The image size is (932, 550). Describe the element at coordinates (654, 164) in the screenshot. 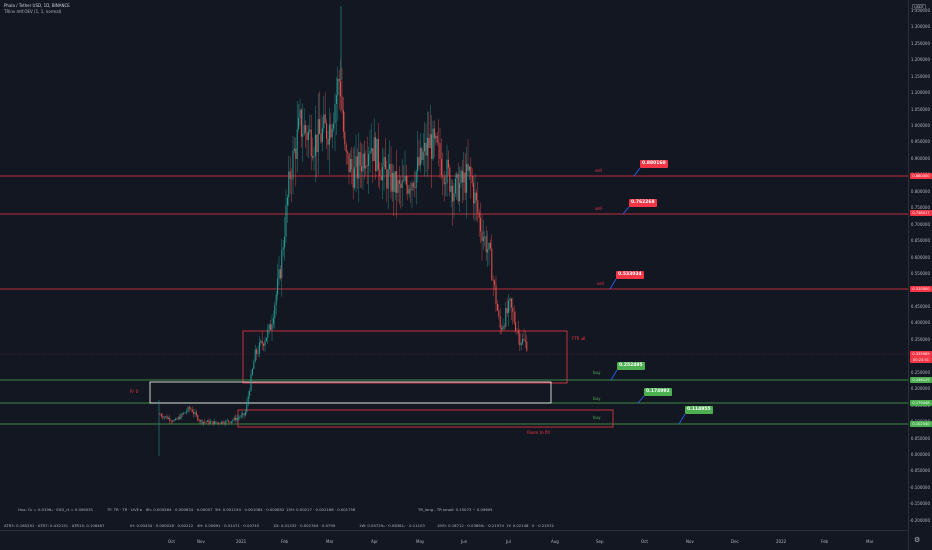

I see `sell-callout-1: 0.880160` at that location.